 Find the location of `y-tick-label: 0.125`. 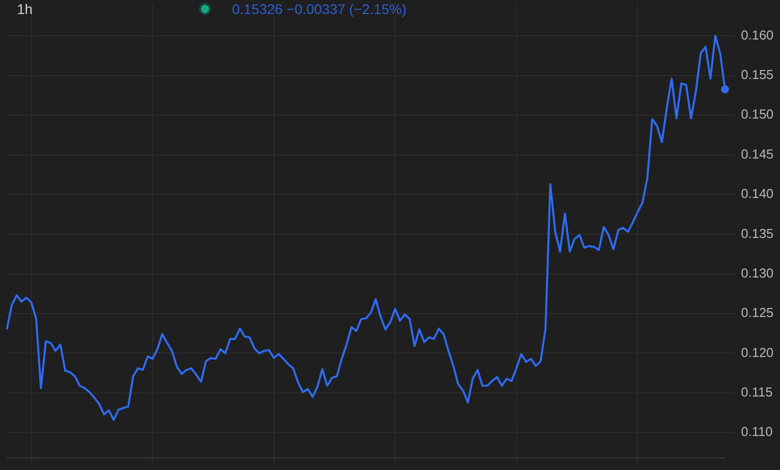

y-tick-label: 0.125 is located at coordinates (757, 312).